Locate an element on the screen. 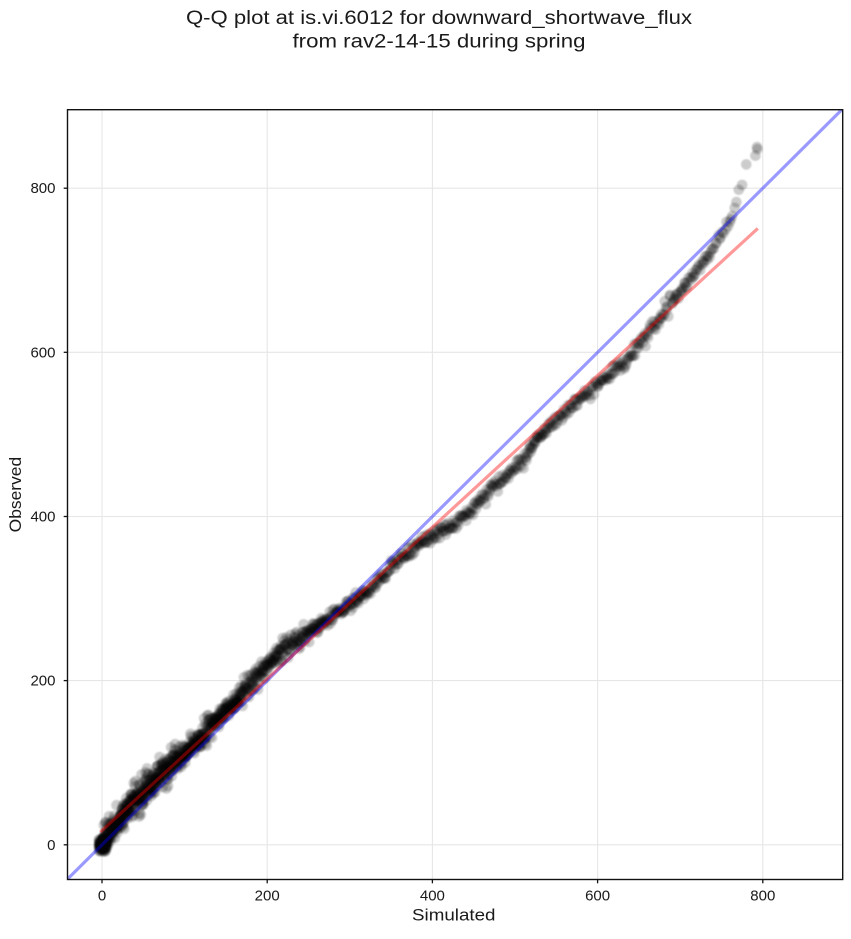 The width and height of the screenshot is (851, 939). svg-text: Observed is located at coordinates (15, 494).